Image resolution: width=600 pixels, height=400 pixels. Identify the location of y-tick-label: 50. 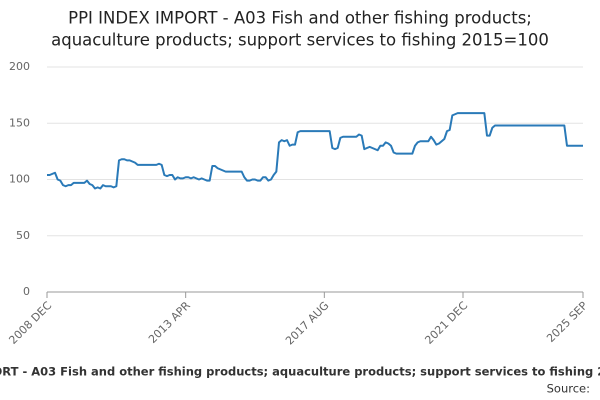
(23, 235).